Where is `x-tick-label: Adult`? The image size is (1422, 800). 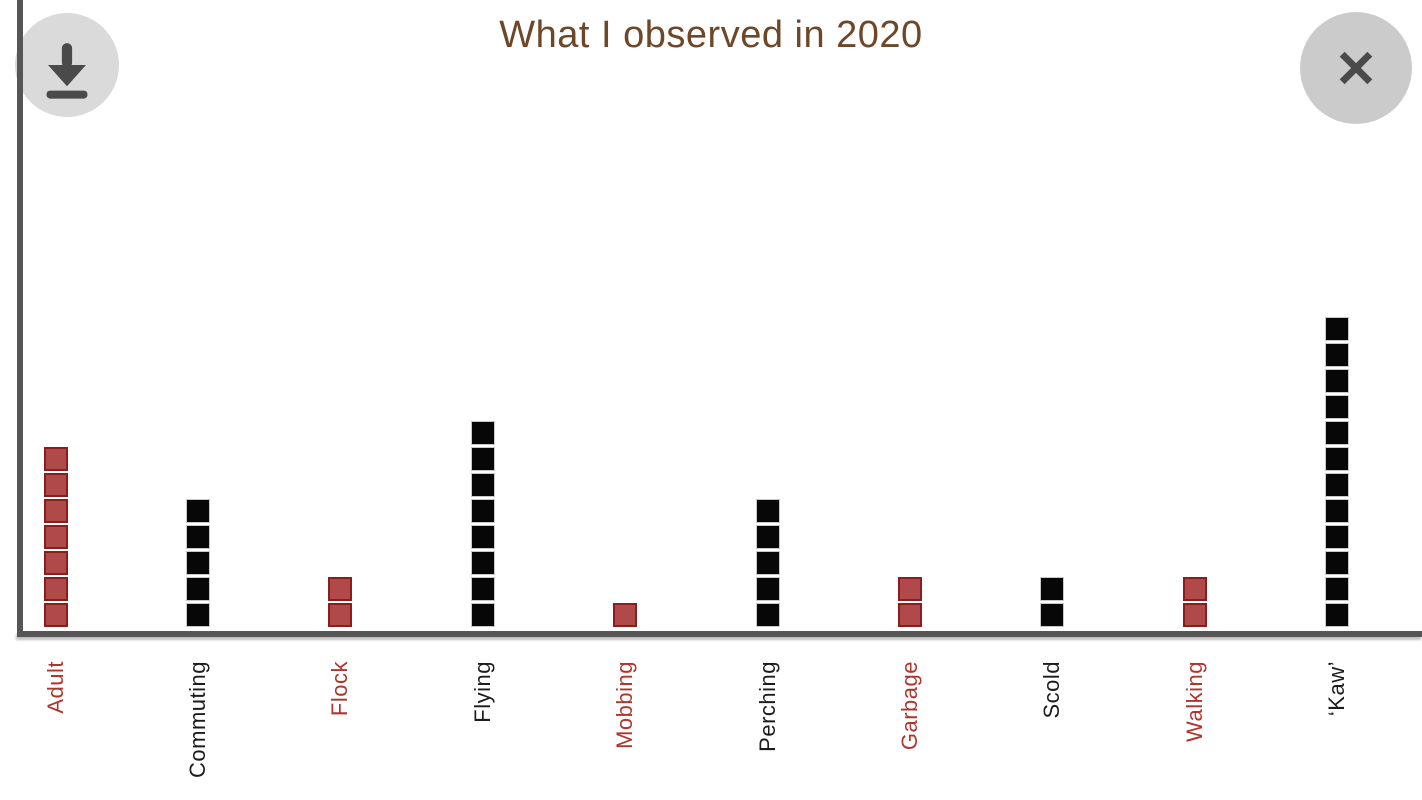
x-tick-label: Adult is located at coordinates (55, 687).